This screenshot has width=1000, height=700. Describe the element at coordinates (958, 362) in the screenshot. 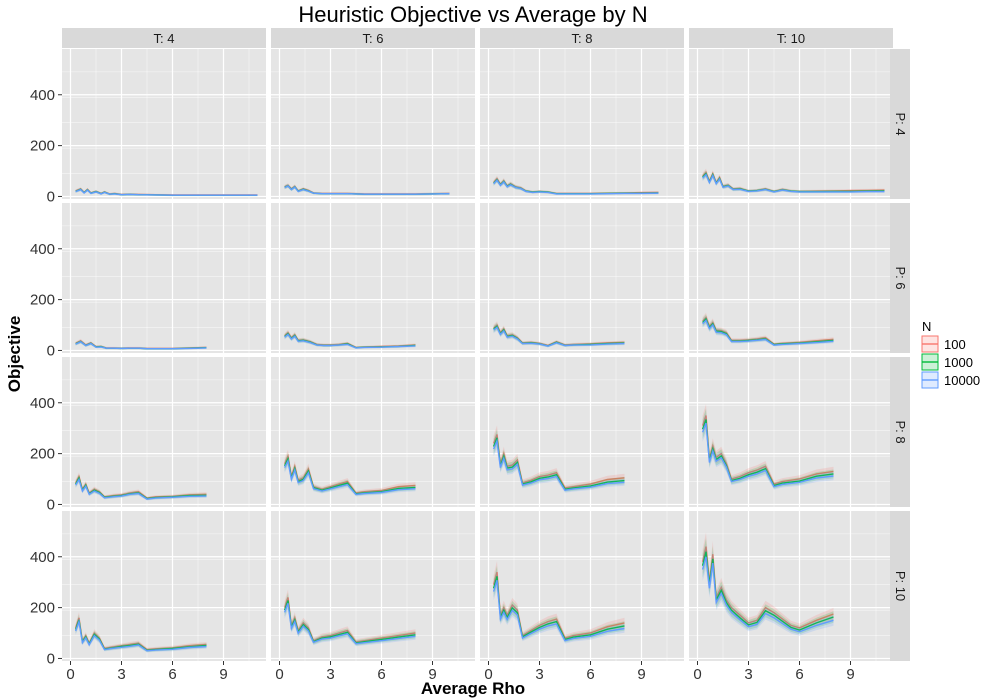

I see `legend-label-1000: 1000` at that location.